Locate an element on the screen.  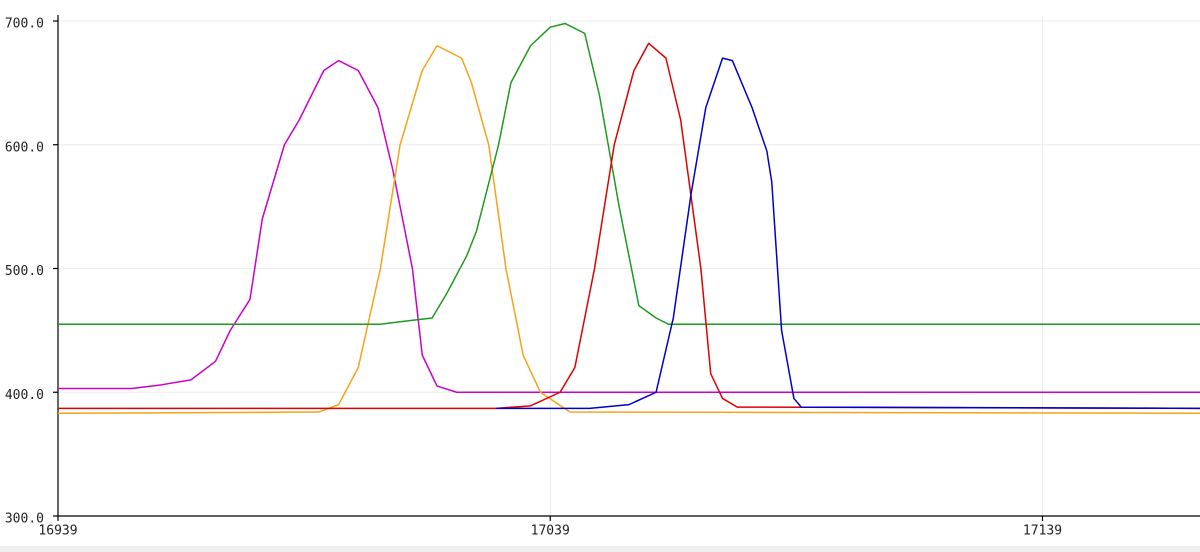
status-strip is located at coordinates (600, 549).